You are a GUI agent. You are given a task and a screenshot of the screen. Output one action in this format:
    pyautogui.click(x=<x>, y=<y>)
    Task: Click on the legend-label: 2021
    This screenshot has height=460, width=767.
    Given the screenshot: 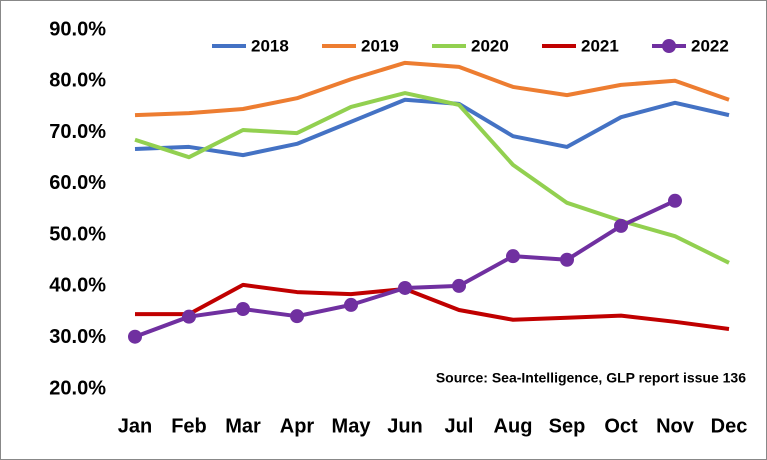 What is the action you would take?
    pyautogui.click(x=600, y=45)
    